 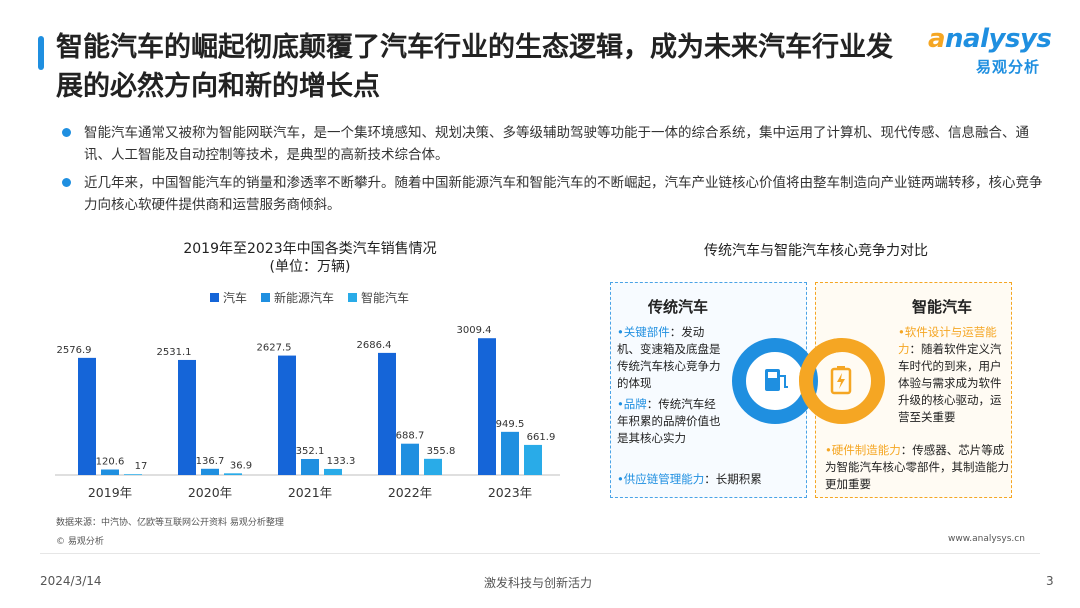 What do you see at coordinates (241, 465) in the screenshot?
I see `data-label: 36.9` at bounding box center [241, 465].